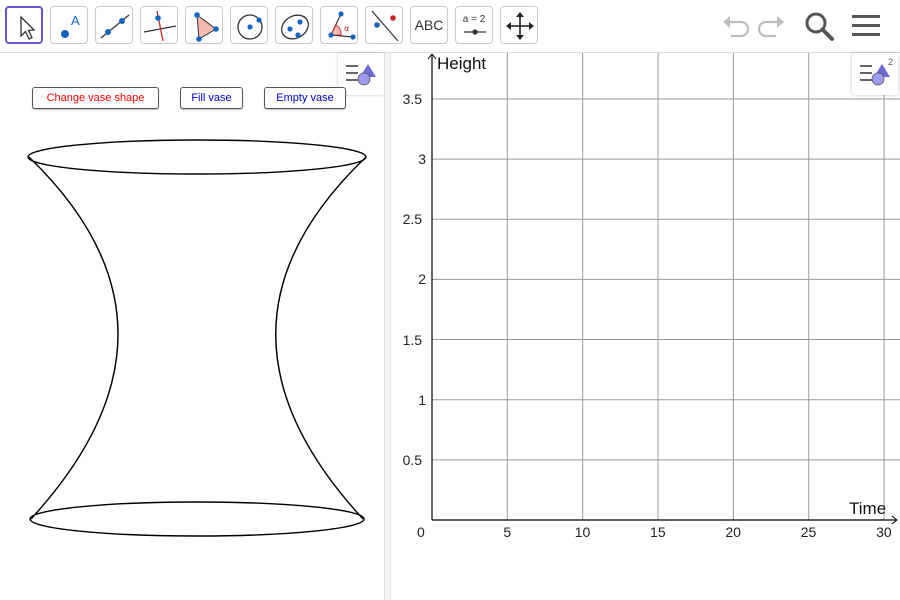  Describe the element at coordinates (75, 20) in the screenshot. I see `svg-text: A` at that location.